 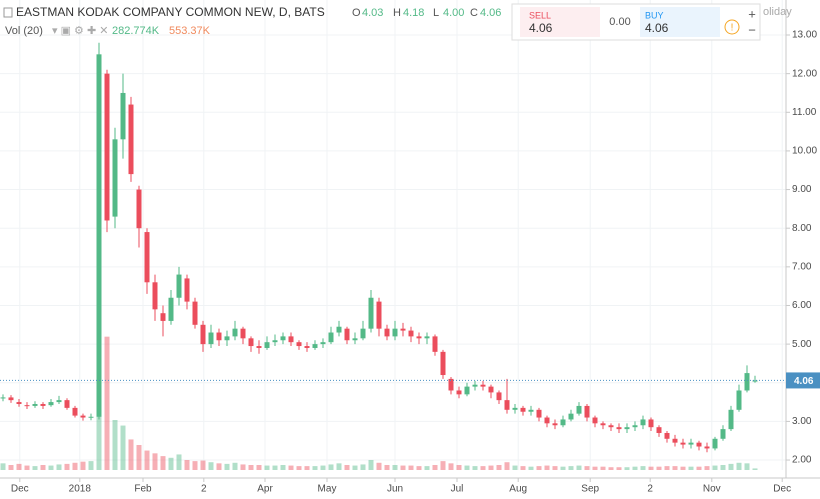 What do you see at coordinates (395, 489) in the screenshot?
I see `x-tick-label: Jun` at bounding box center [395, 489].